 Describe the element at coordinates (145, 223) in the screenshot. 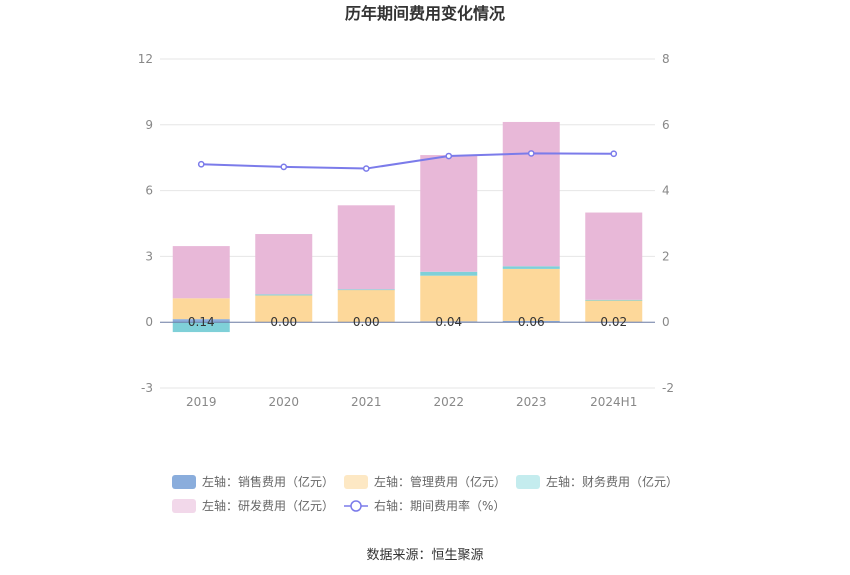

I see `left-axis: 12 9 6 3 0 -3` at that location.